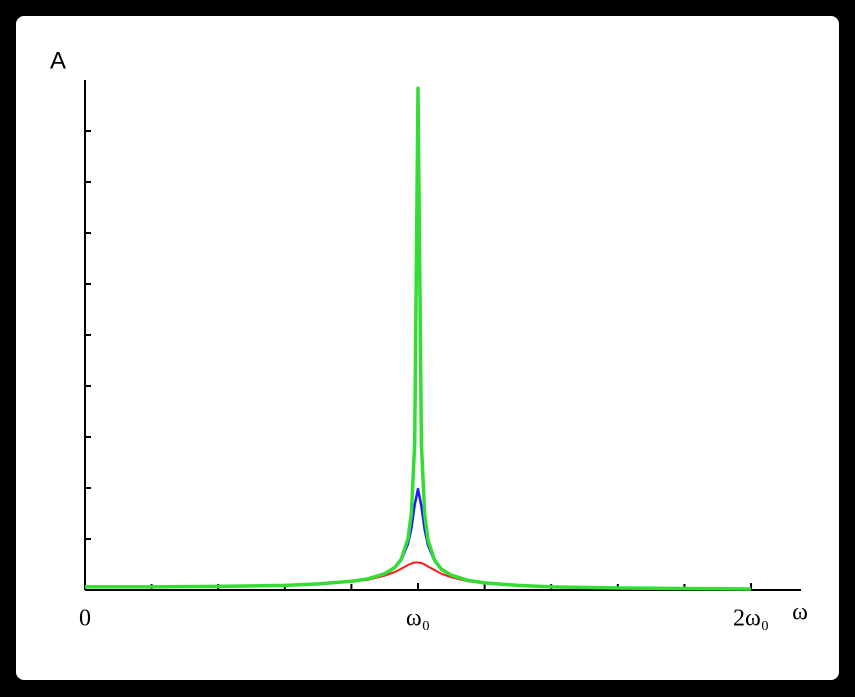 The width and height of the screenshot is (855, 697). I want to click on x-axis-label: ω, so click(800, 613).